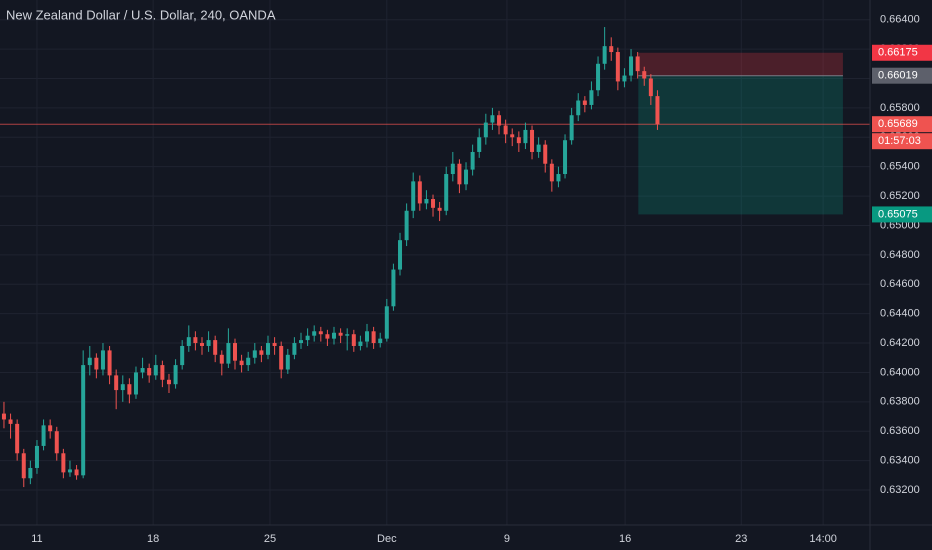 This screenshot has height=550, width=932. Describe the element at coordinates (741, 539) in the screenshot. I see `x-tick-label: 23` at that location.